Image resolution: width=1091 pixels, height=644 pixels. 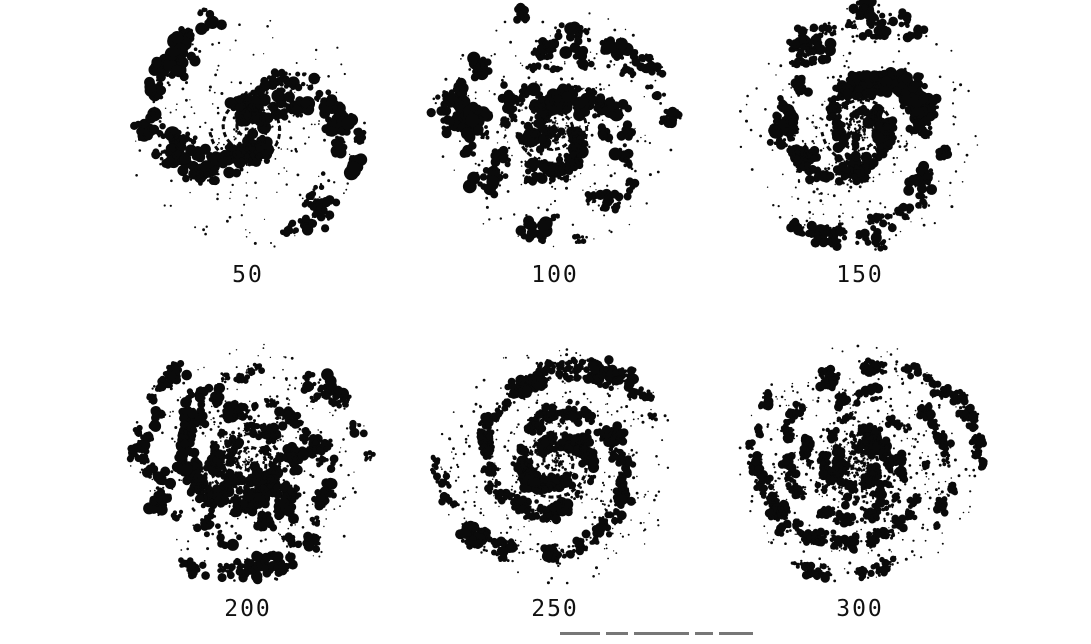 What do you see at coordinates (248, 275) in the screenshot?
I see `panel-label: 50` at bounding box center [248, 275].